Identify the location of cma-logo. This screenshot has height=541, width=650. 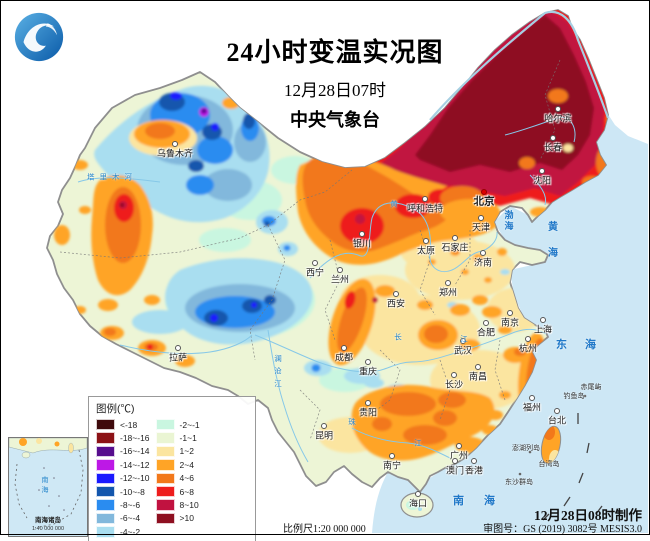
(39, 37).